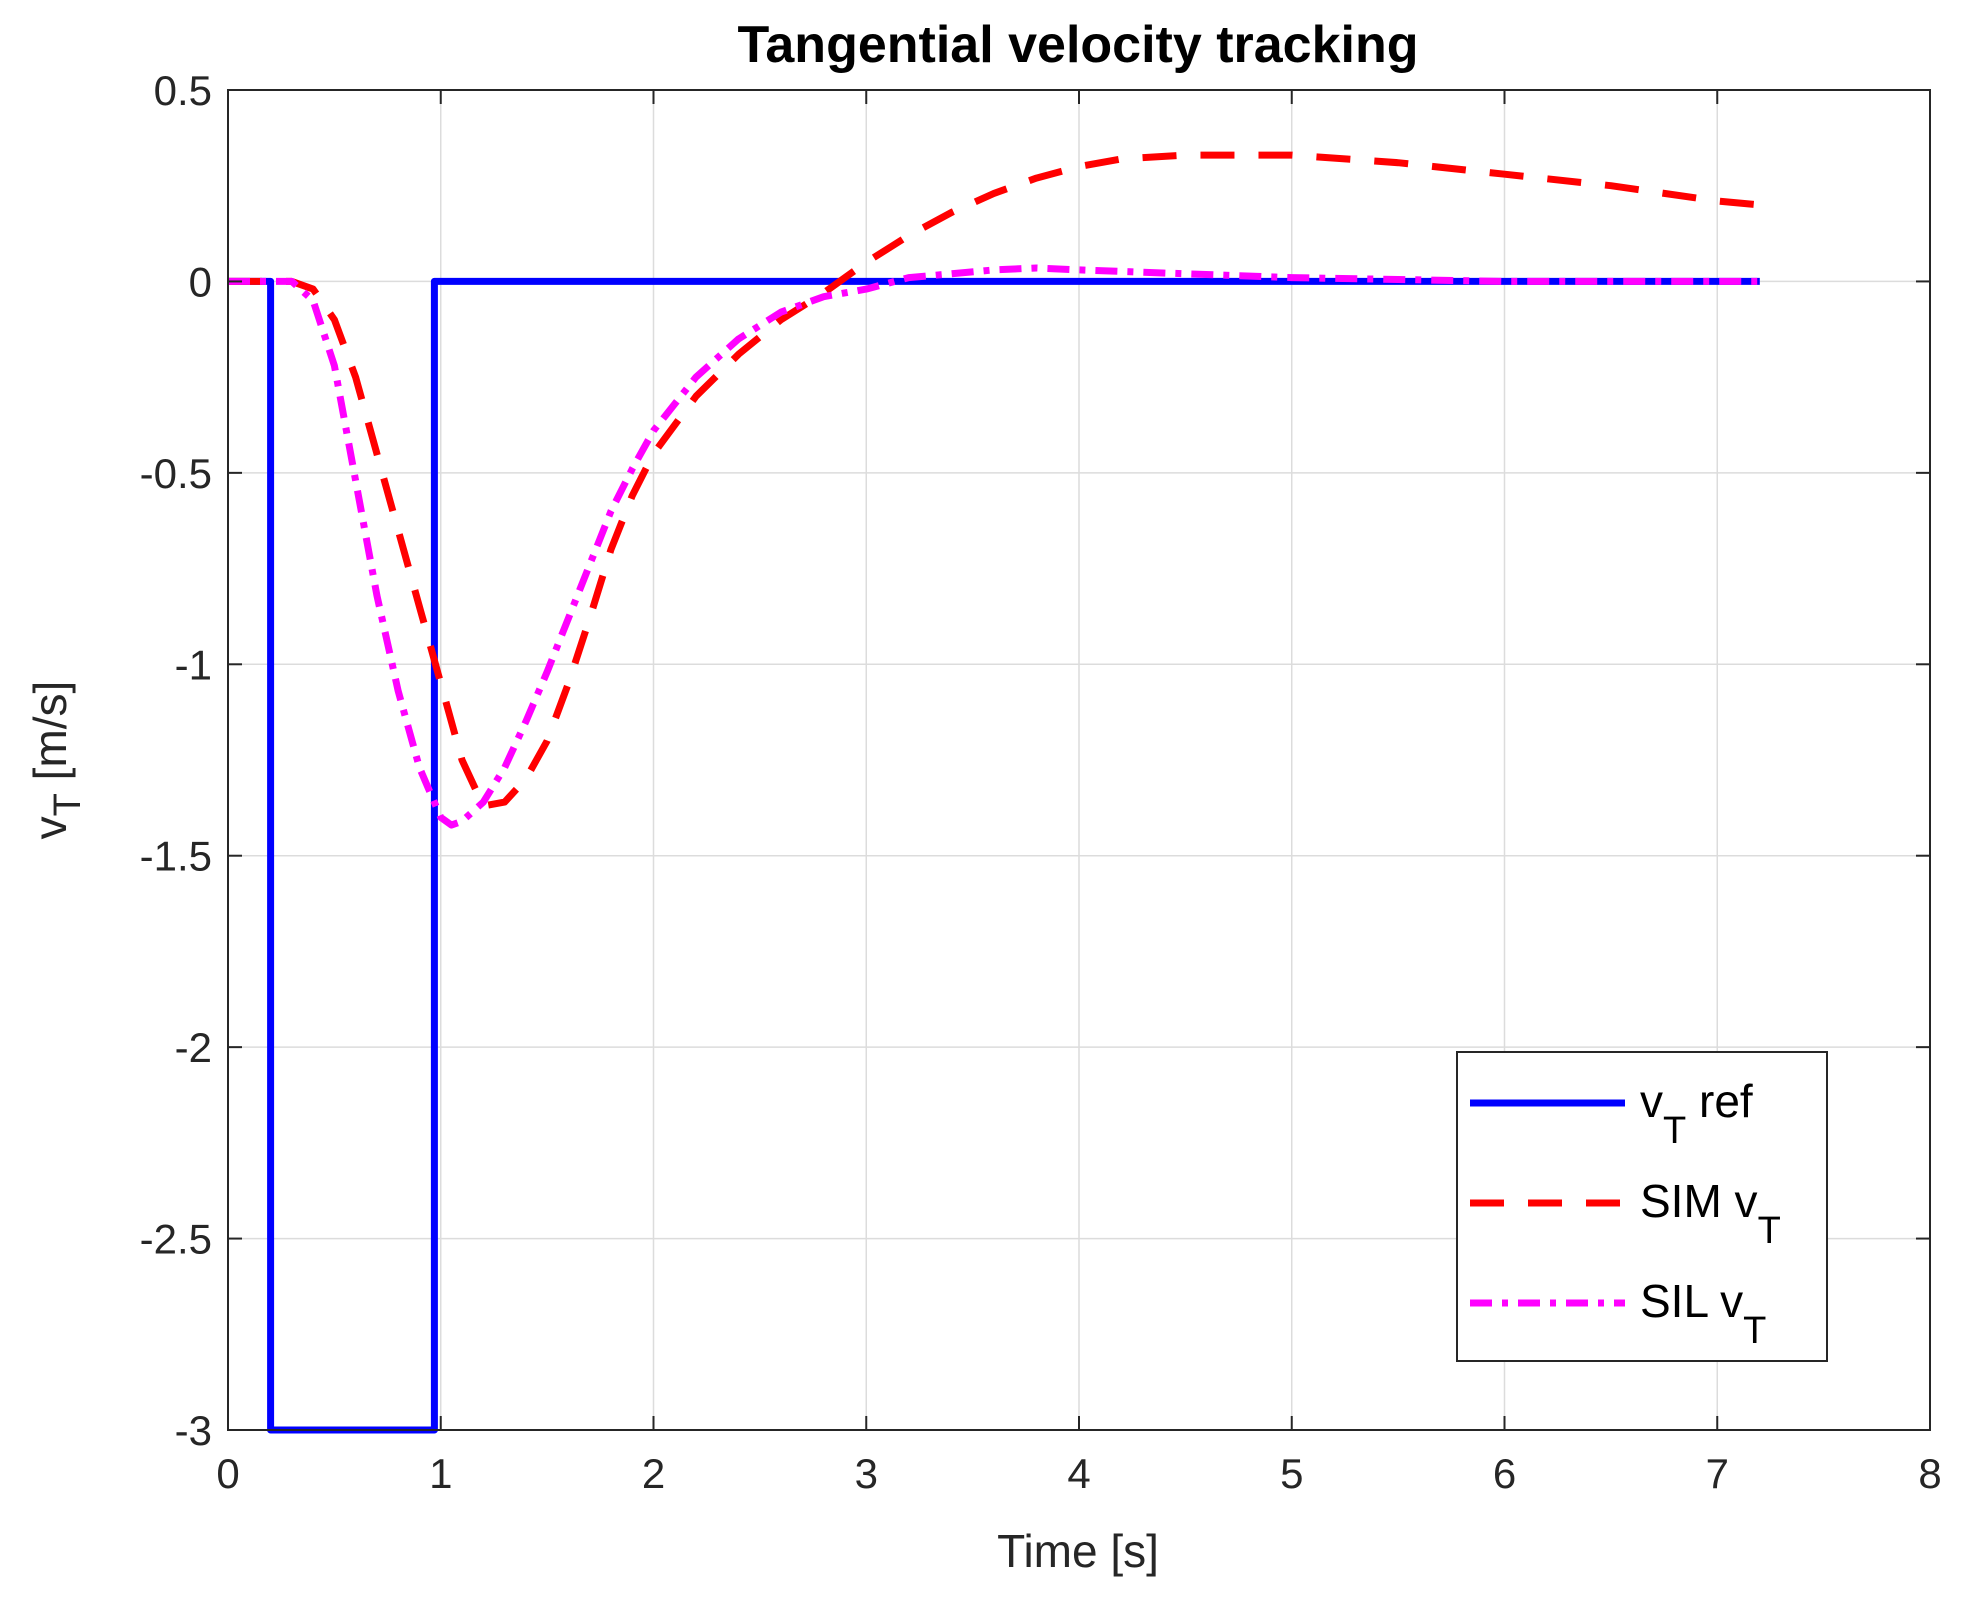 This screenshot has height=1615, width=1962. Describe the element at coordinates (50, 827) in the screenshot. I see `y-axis-label-main: v` at that location.